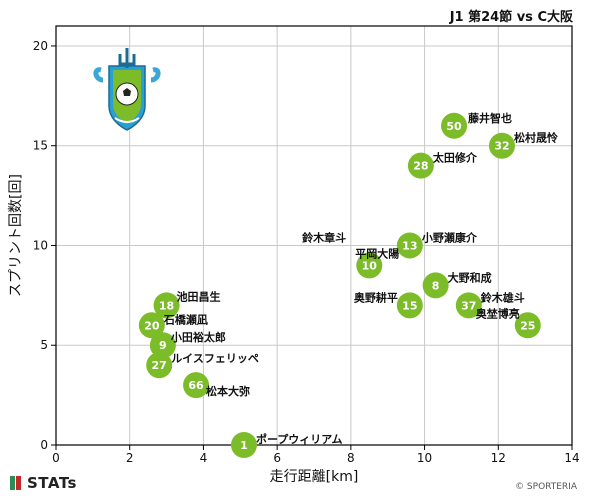 This screenshot has width=591, height=496. I want to click on data-point-number: 66, so click(196, 385).